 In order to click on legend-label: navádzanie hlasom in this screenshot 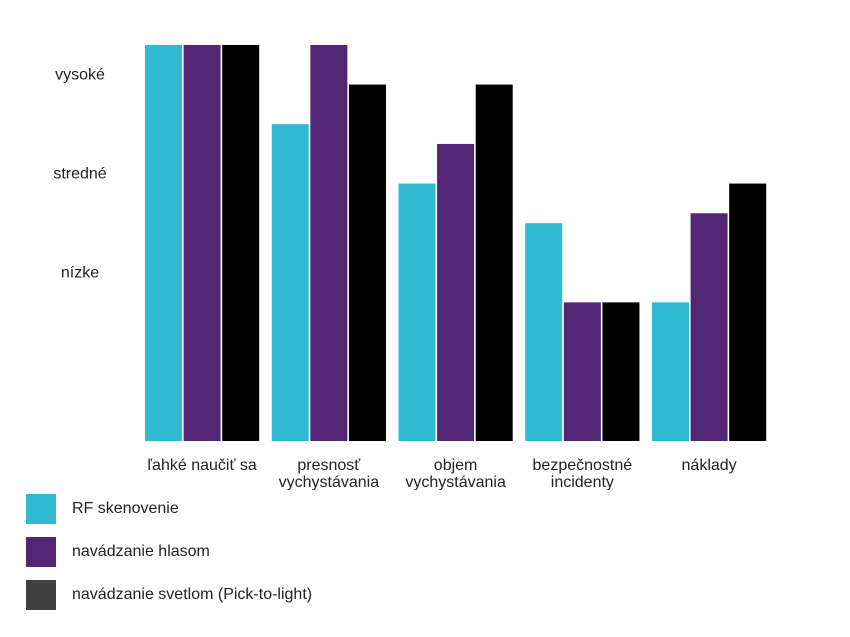, I will do `click(141, 551)`.